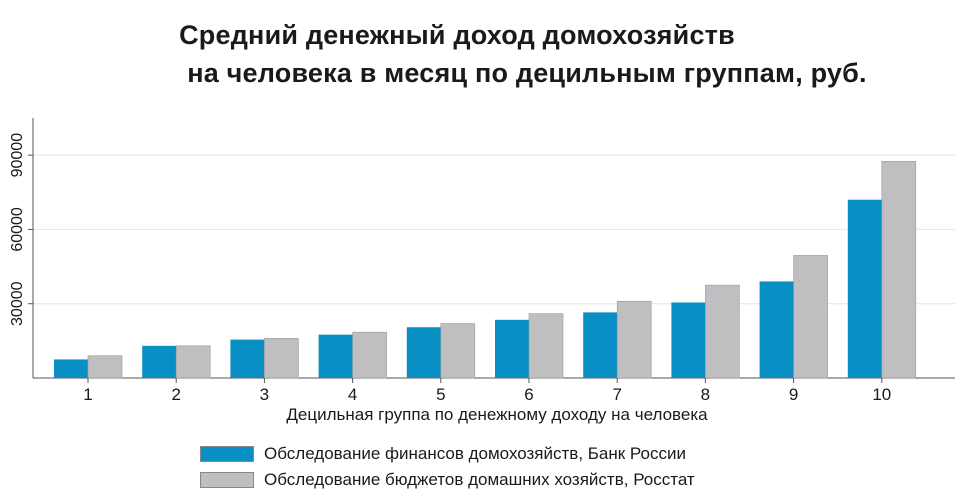 Image resolution: width=974 pixels, height=502 pixels. What do you see at coordinates (616, 394) in the screenshot?
I see `x-tick-label-7: 7` at bounding box center [616, 394].